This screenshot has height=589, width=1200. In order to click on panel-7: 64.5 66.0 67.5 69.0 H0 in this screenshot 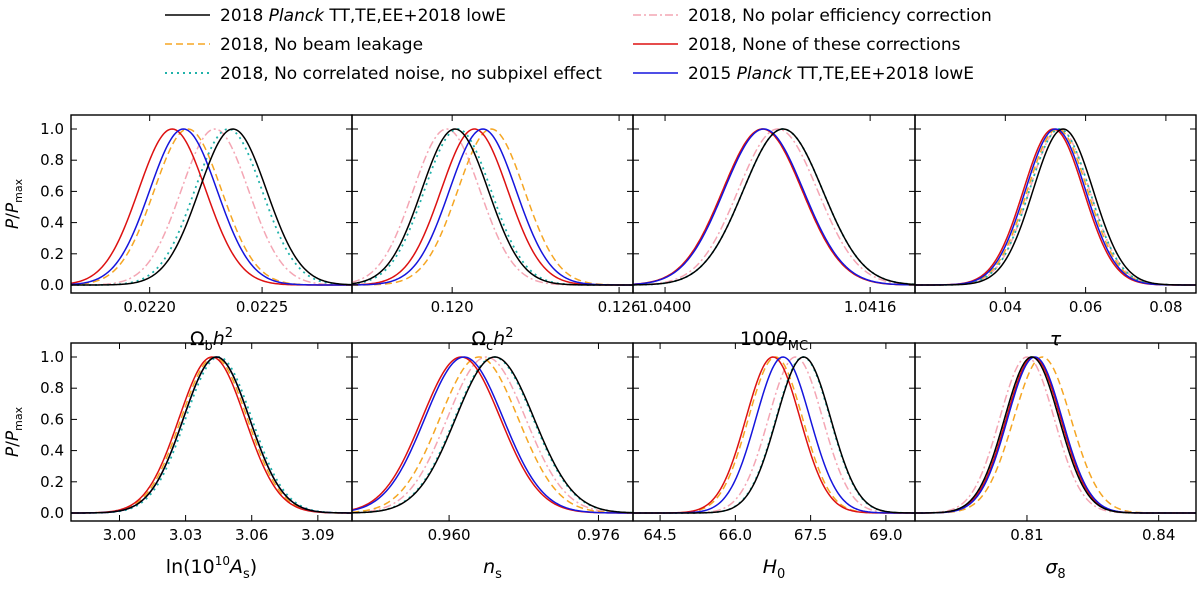, I will do `click(774, 462)`.